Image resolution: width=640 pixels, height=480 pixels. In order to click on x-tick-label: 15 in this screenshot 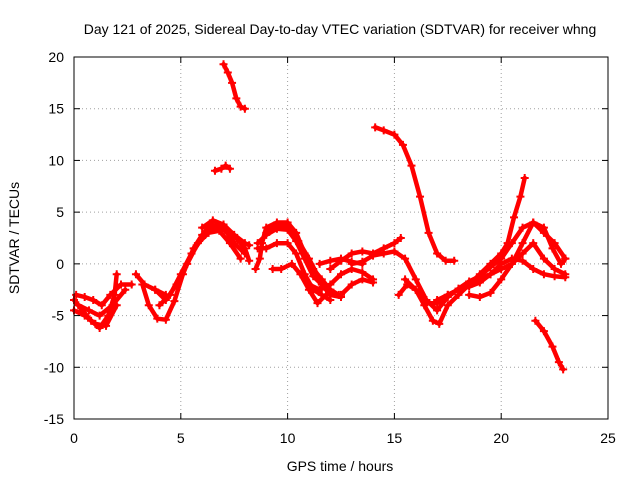, I will do `click(395, 438)`.